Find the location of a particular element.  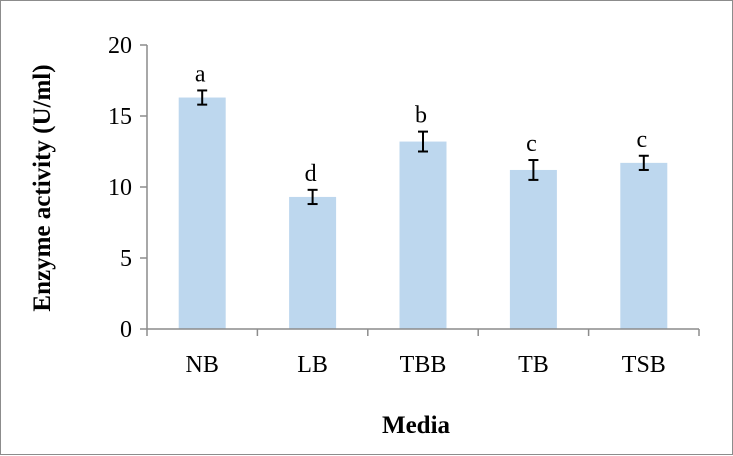

x-axis-category-labels: NB LB TBB TB TSB is located at coordinates (426, 365).